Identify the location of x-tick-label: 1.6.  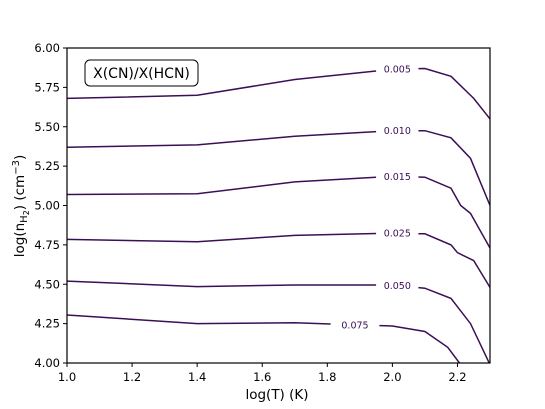
(262, 377).